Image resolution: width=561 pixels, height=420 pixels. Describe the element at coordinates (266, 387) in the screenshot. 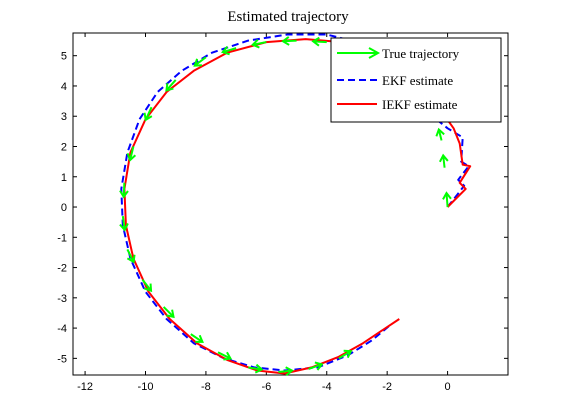

I see `x-tick-label: -6` at that location.